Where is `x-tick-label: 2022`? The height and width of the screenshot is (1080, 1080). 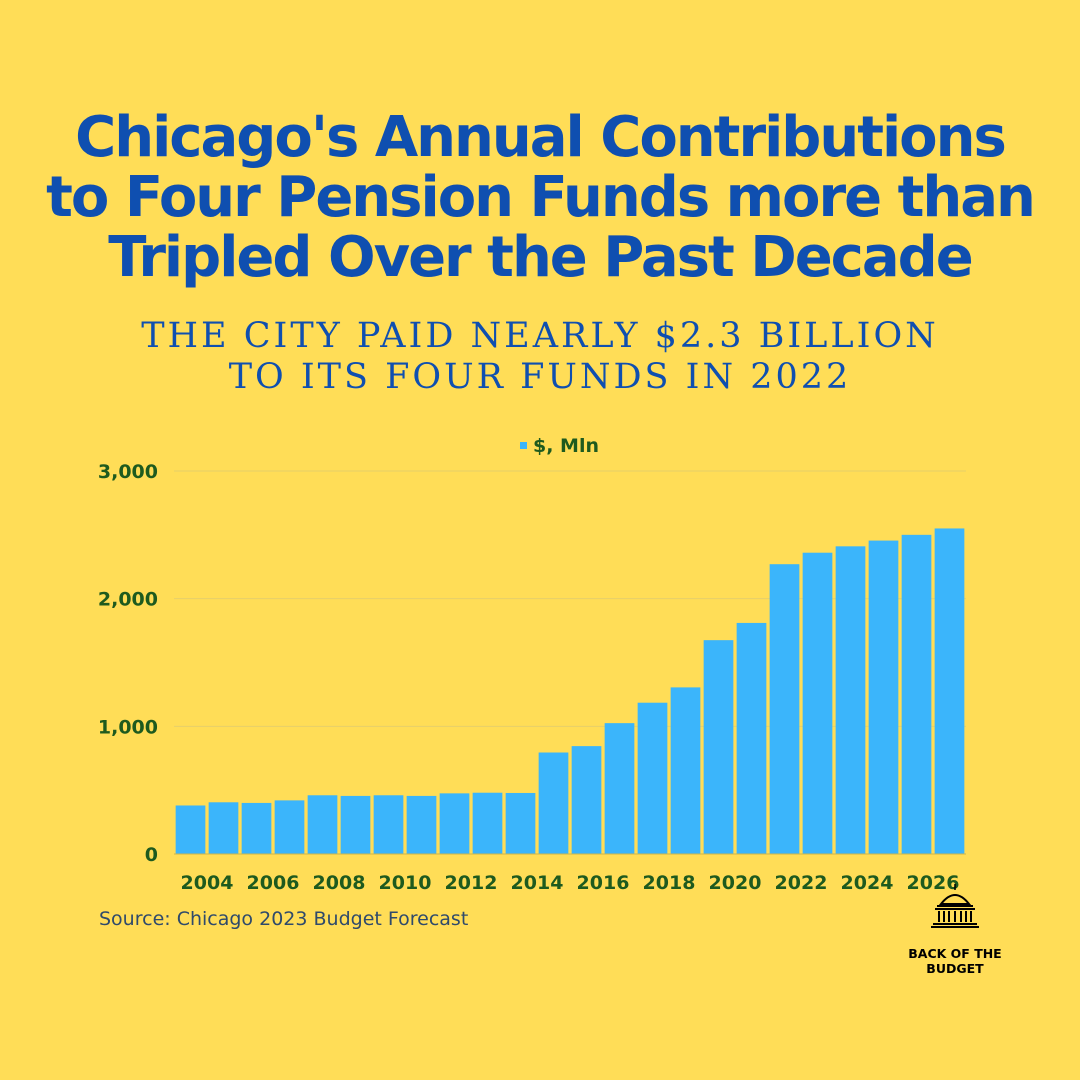 x-tick-label: 2022 is located at coordinates (801, 883).